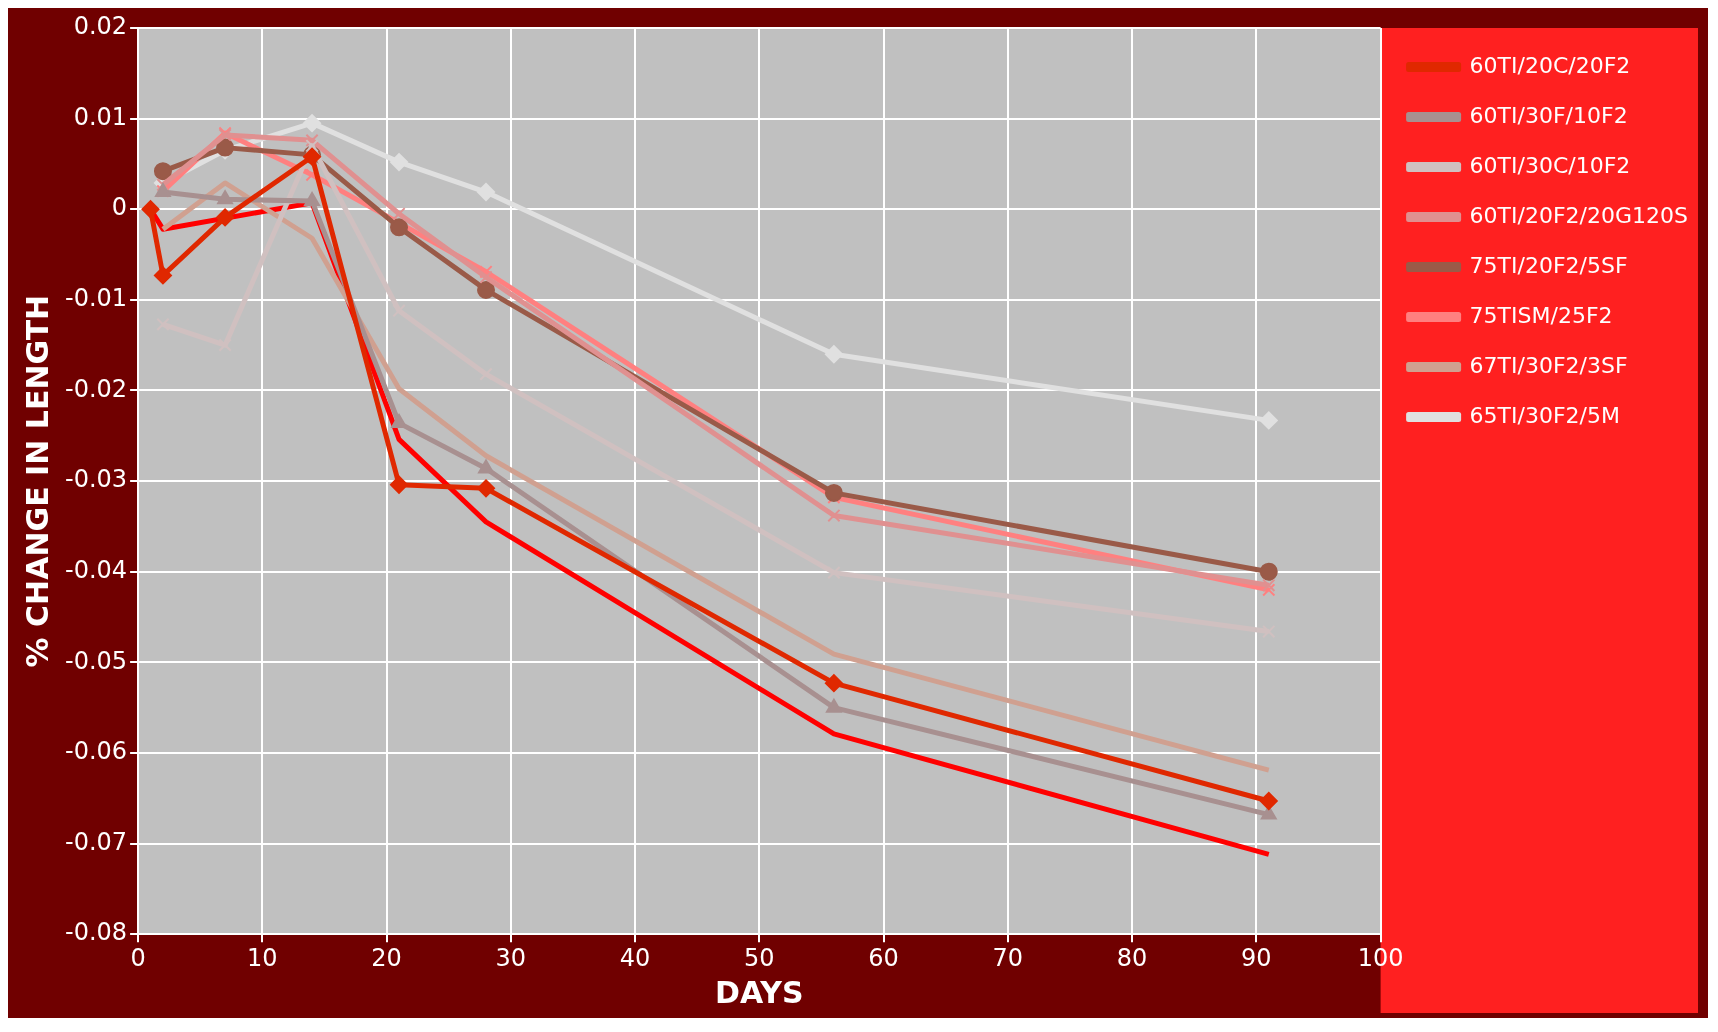 The image size is (1718, 1032). What do you see at coordinates (1541, 315) in the screenshot?
I see `legend-label: 75TISM/25F2` at bounding box center [1541, 315].